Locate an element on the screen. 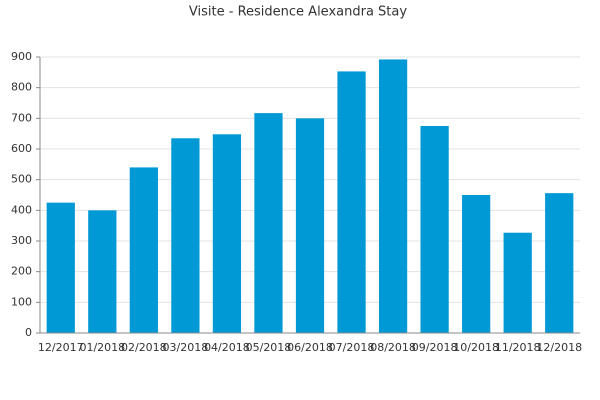  x-tick-label: 12/2018 is located at coordinates (559, 347).